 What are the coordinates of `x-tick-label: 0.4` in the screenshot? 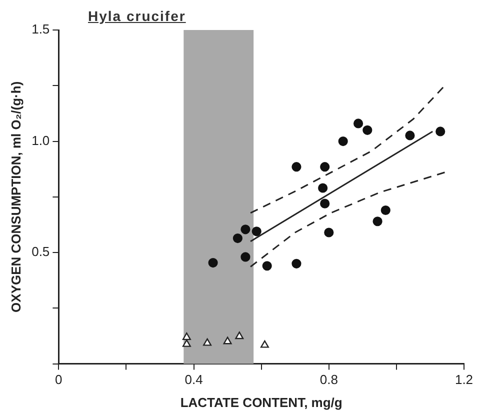 It's located at (193, 380).